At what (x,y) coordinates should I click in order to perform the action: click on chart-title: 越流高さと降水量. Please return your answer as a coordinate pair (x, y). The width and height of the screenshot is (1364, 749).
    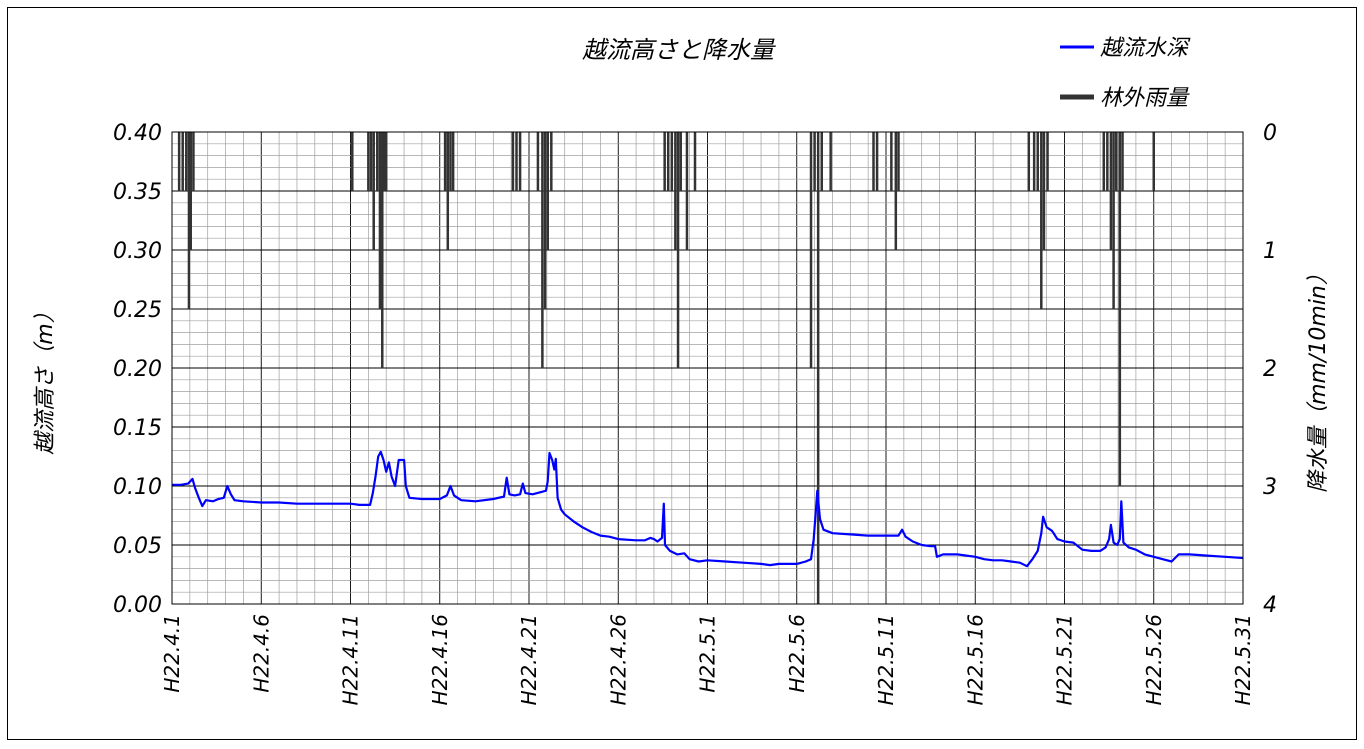
    Looking at the image, I should click on (679, 50).